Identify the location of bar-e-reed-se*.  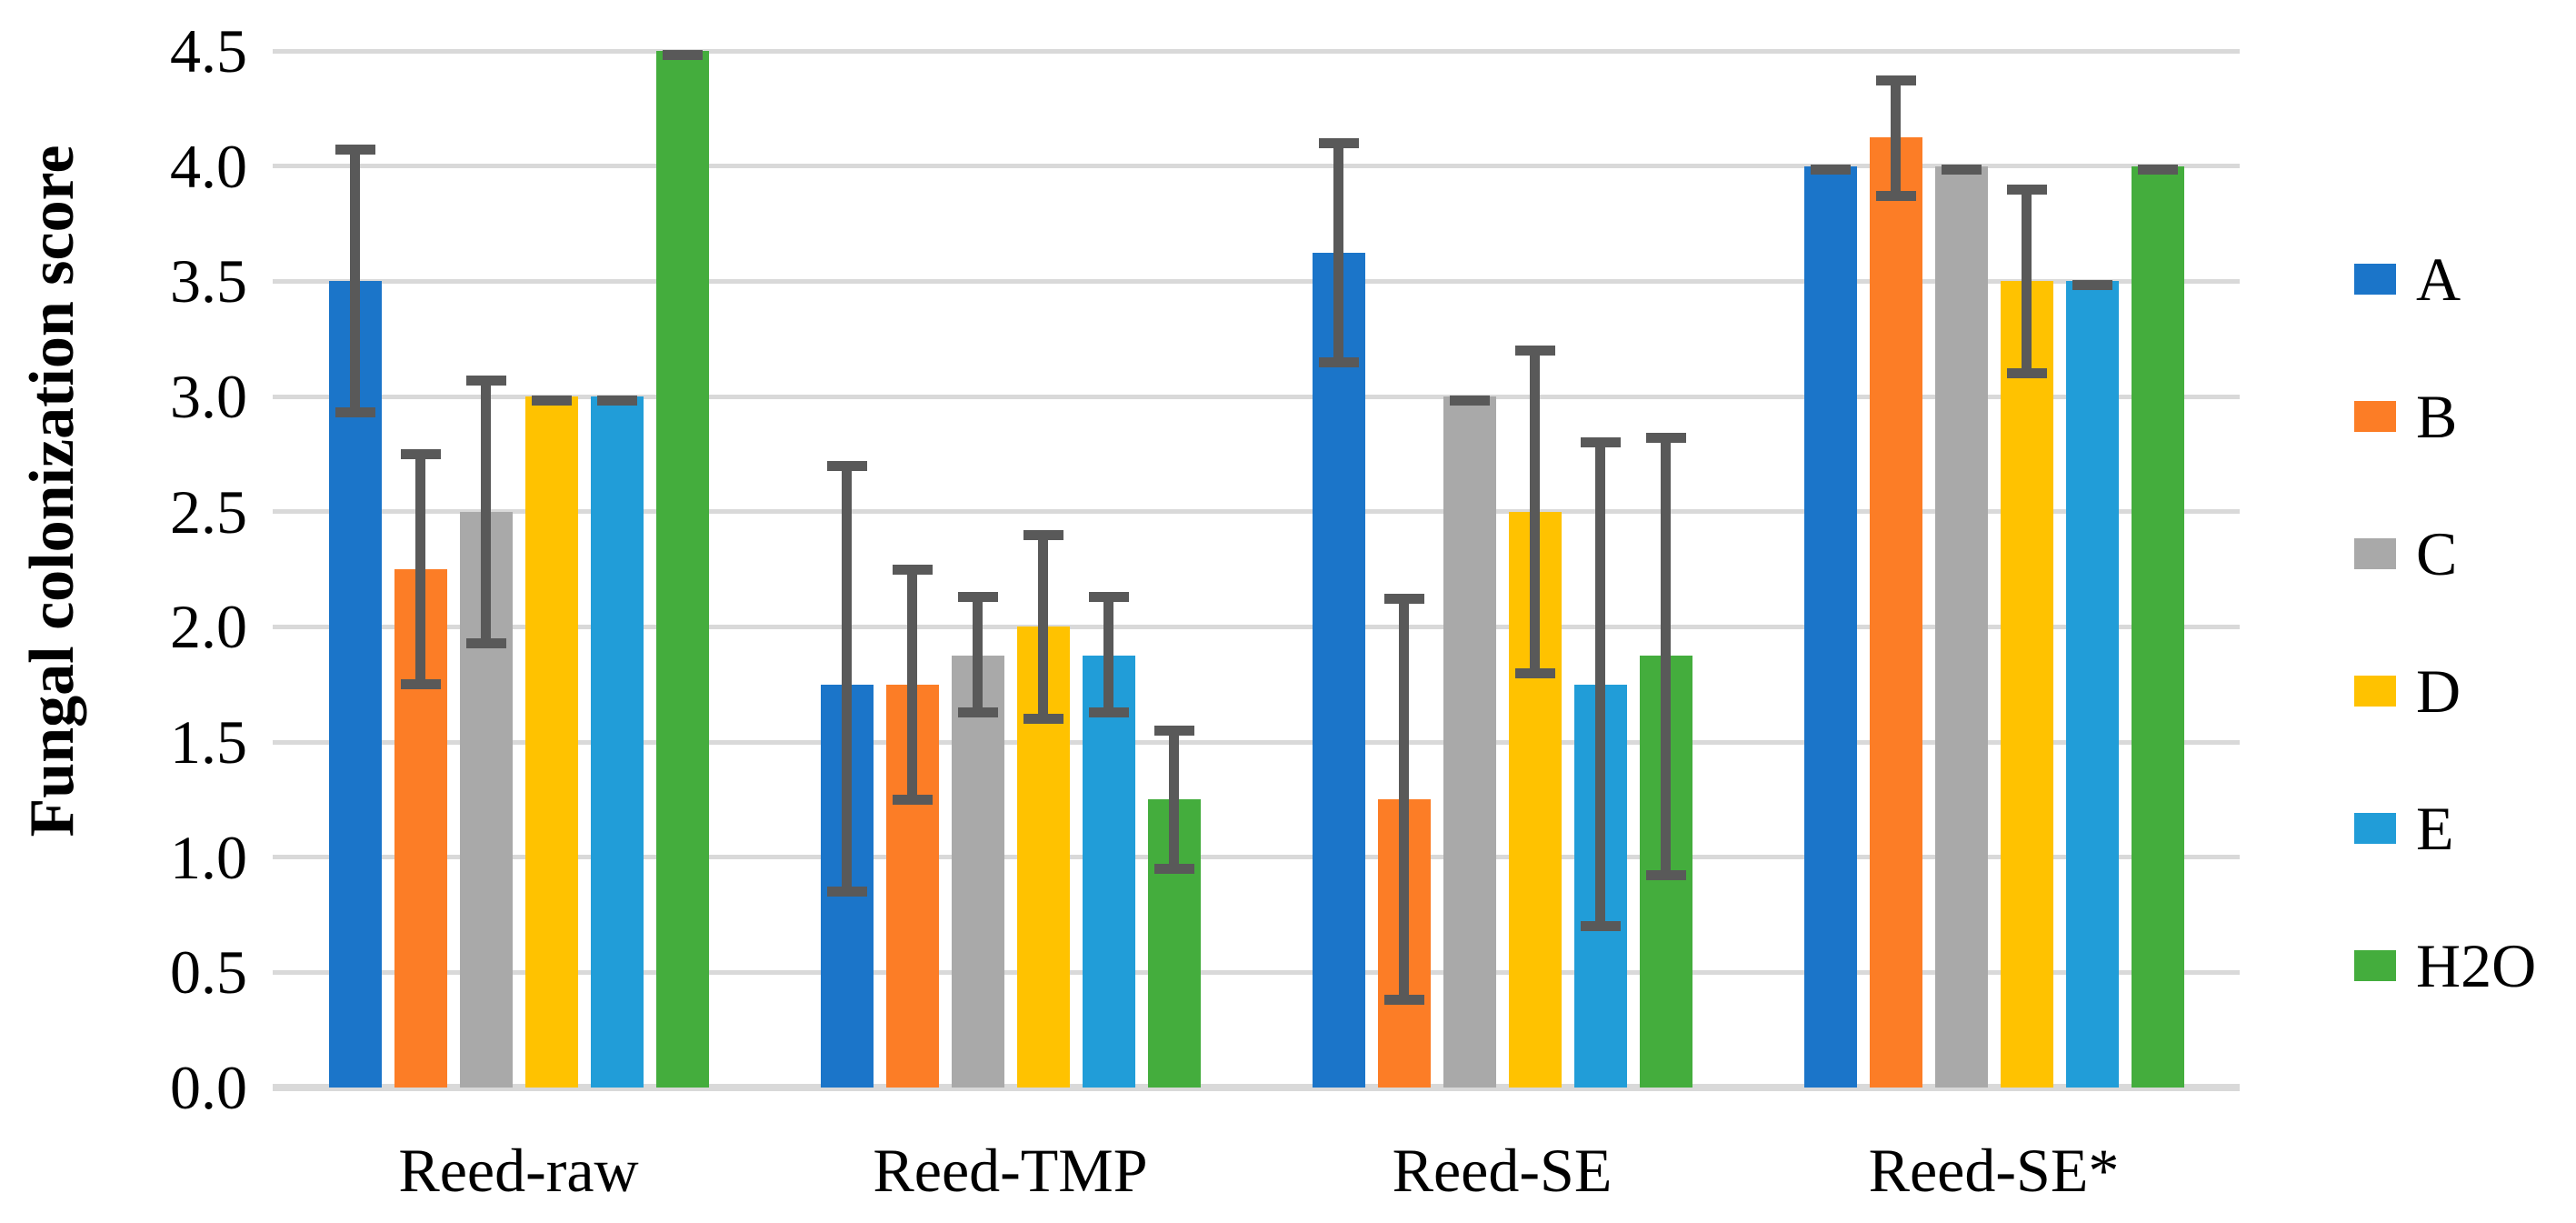
(2092, 684).